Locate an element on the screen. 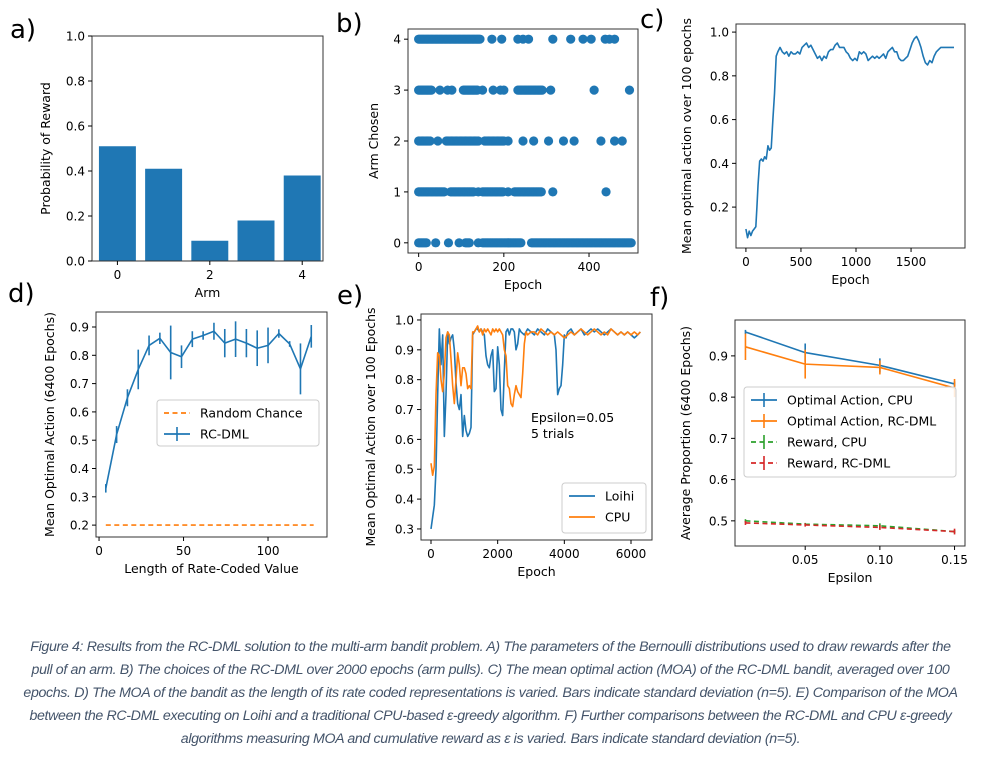 This screenshot has height=778, width=981. x-tick-label: 2 is located at coordinates (210, 275).